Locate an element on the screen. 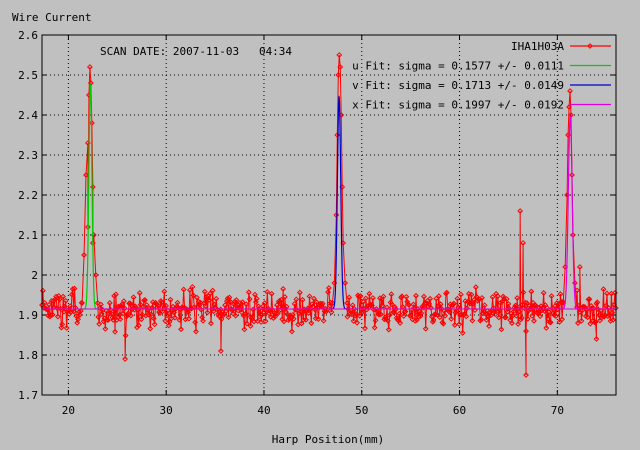  scan-date-annotation: SCAN DATE: 2007-11-03 04:34 is located at coordinates (196, 51).